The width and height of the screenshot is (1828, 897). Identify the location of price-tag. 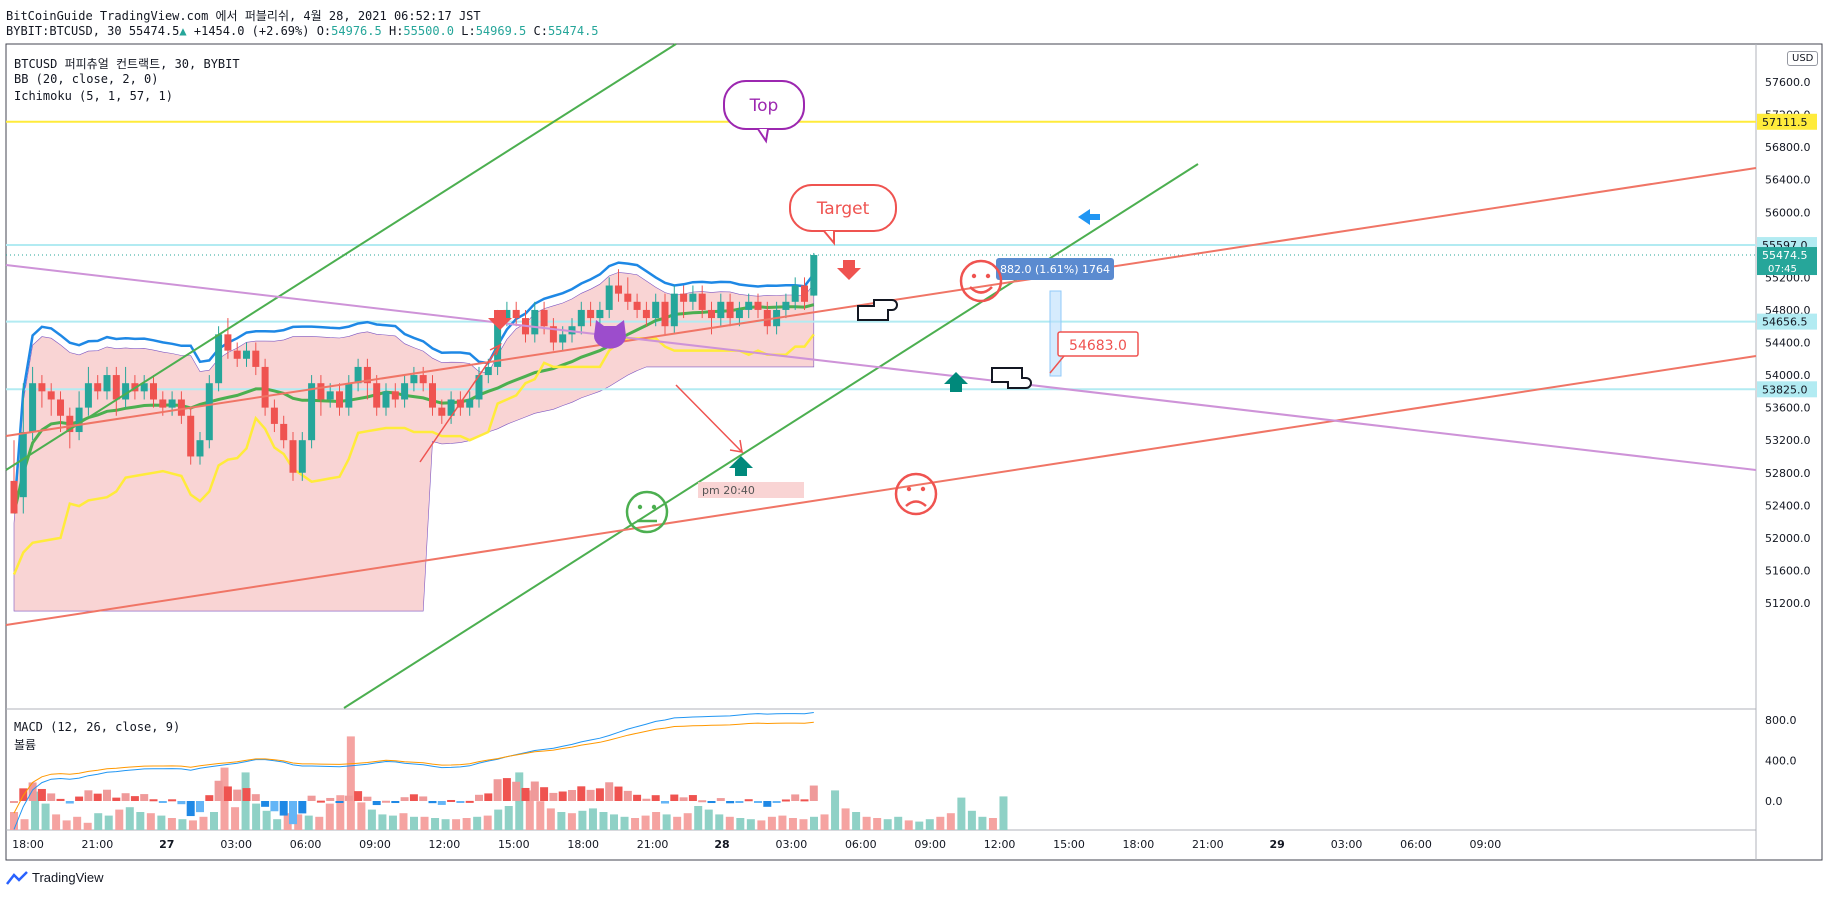
(1787, 389).